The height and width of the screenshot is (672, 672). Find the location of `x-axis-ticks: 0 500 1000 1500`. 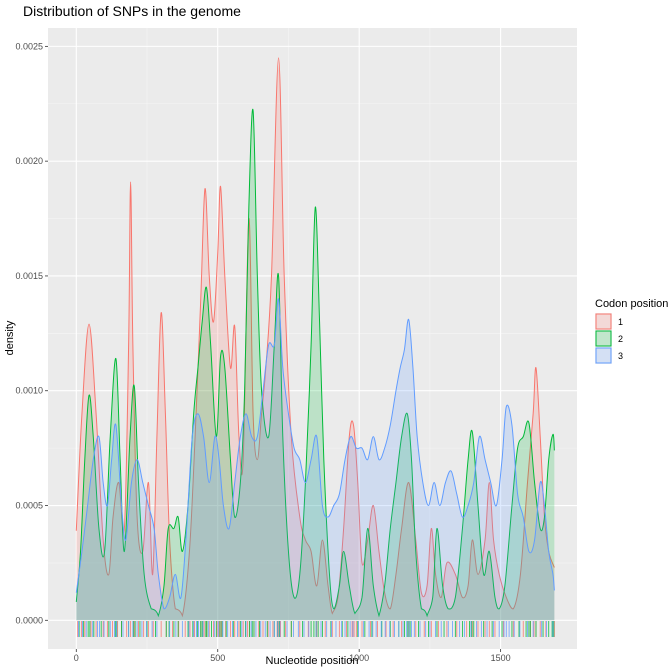

x-axis-ticks: 0 500 1000 1500 is located at coordinates (292, 656).